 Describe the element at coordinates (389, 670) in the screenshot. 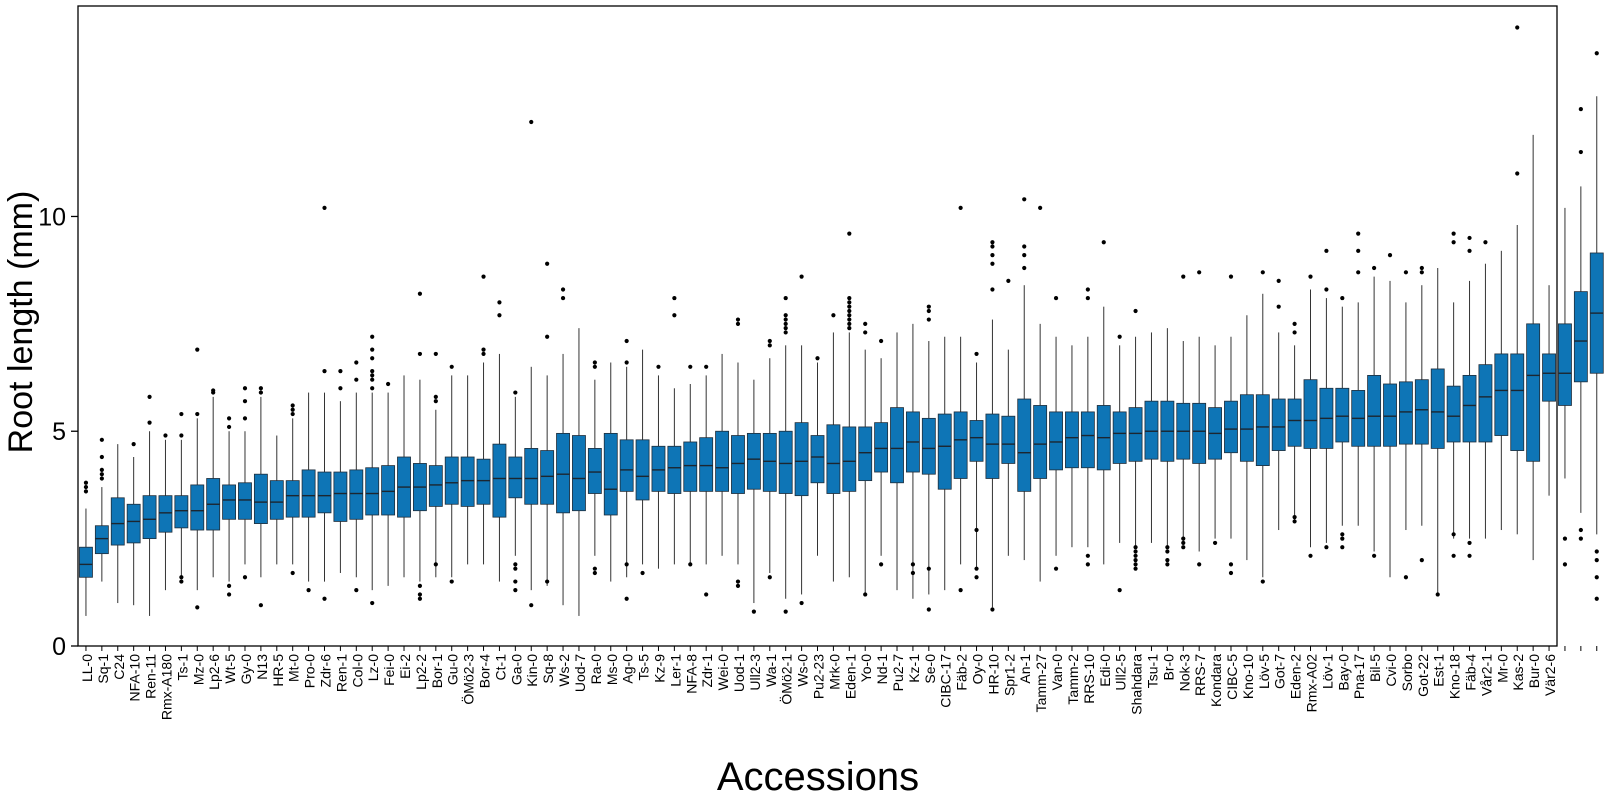

I see `x-tick-label: Fei-0` at that location.